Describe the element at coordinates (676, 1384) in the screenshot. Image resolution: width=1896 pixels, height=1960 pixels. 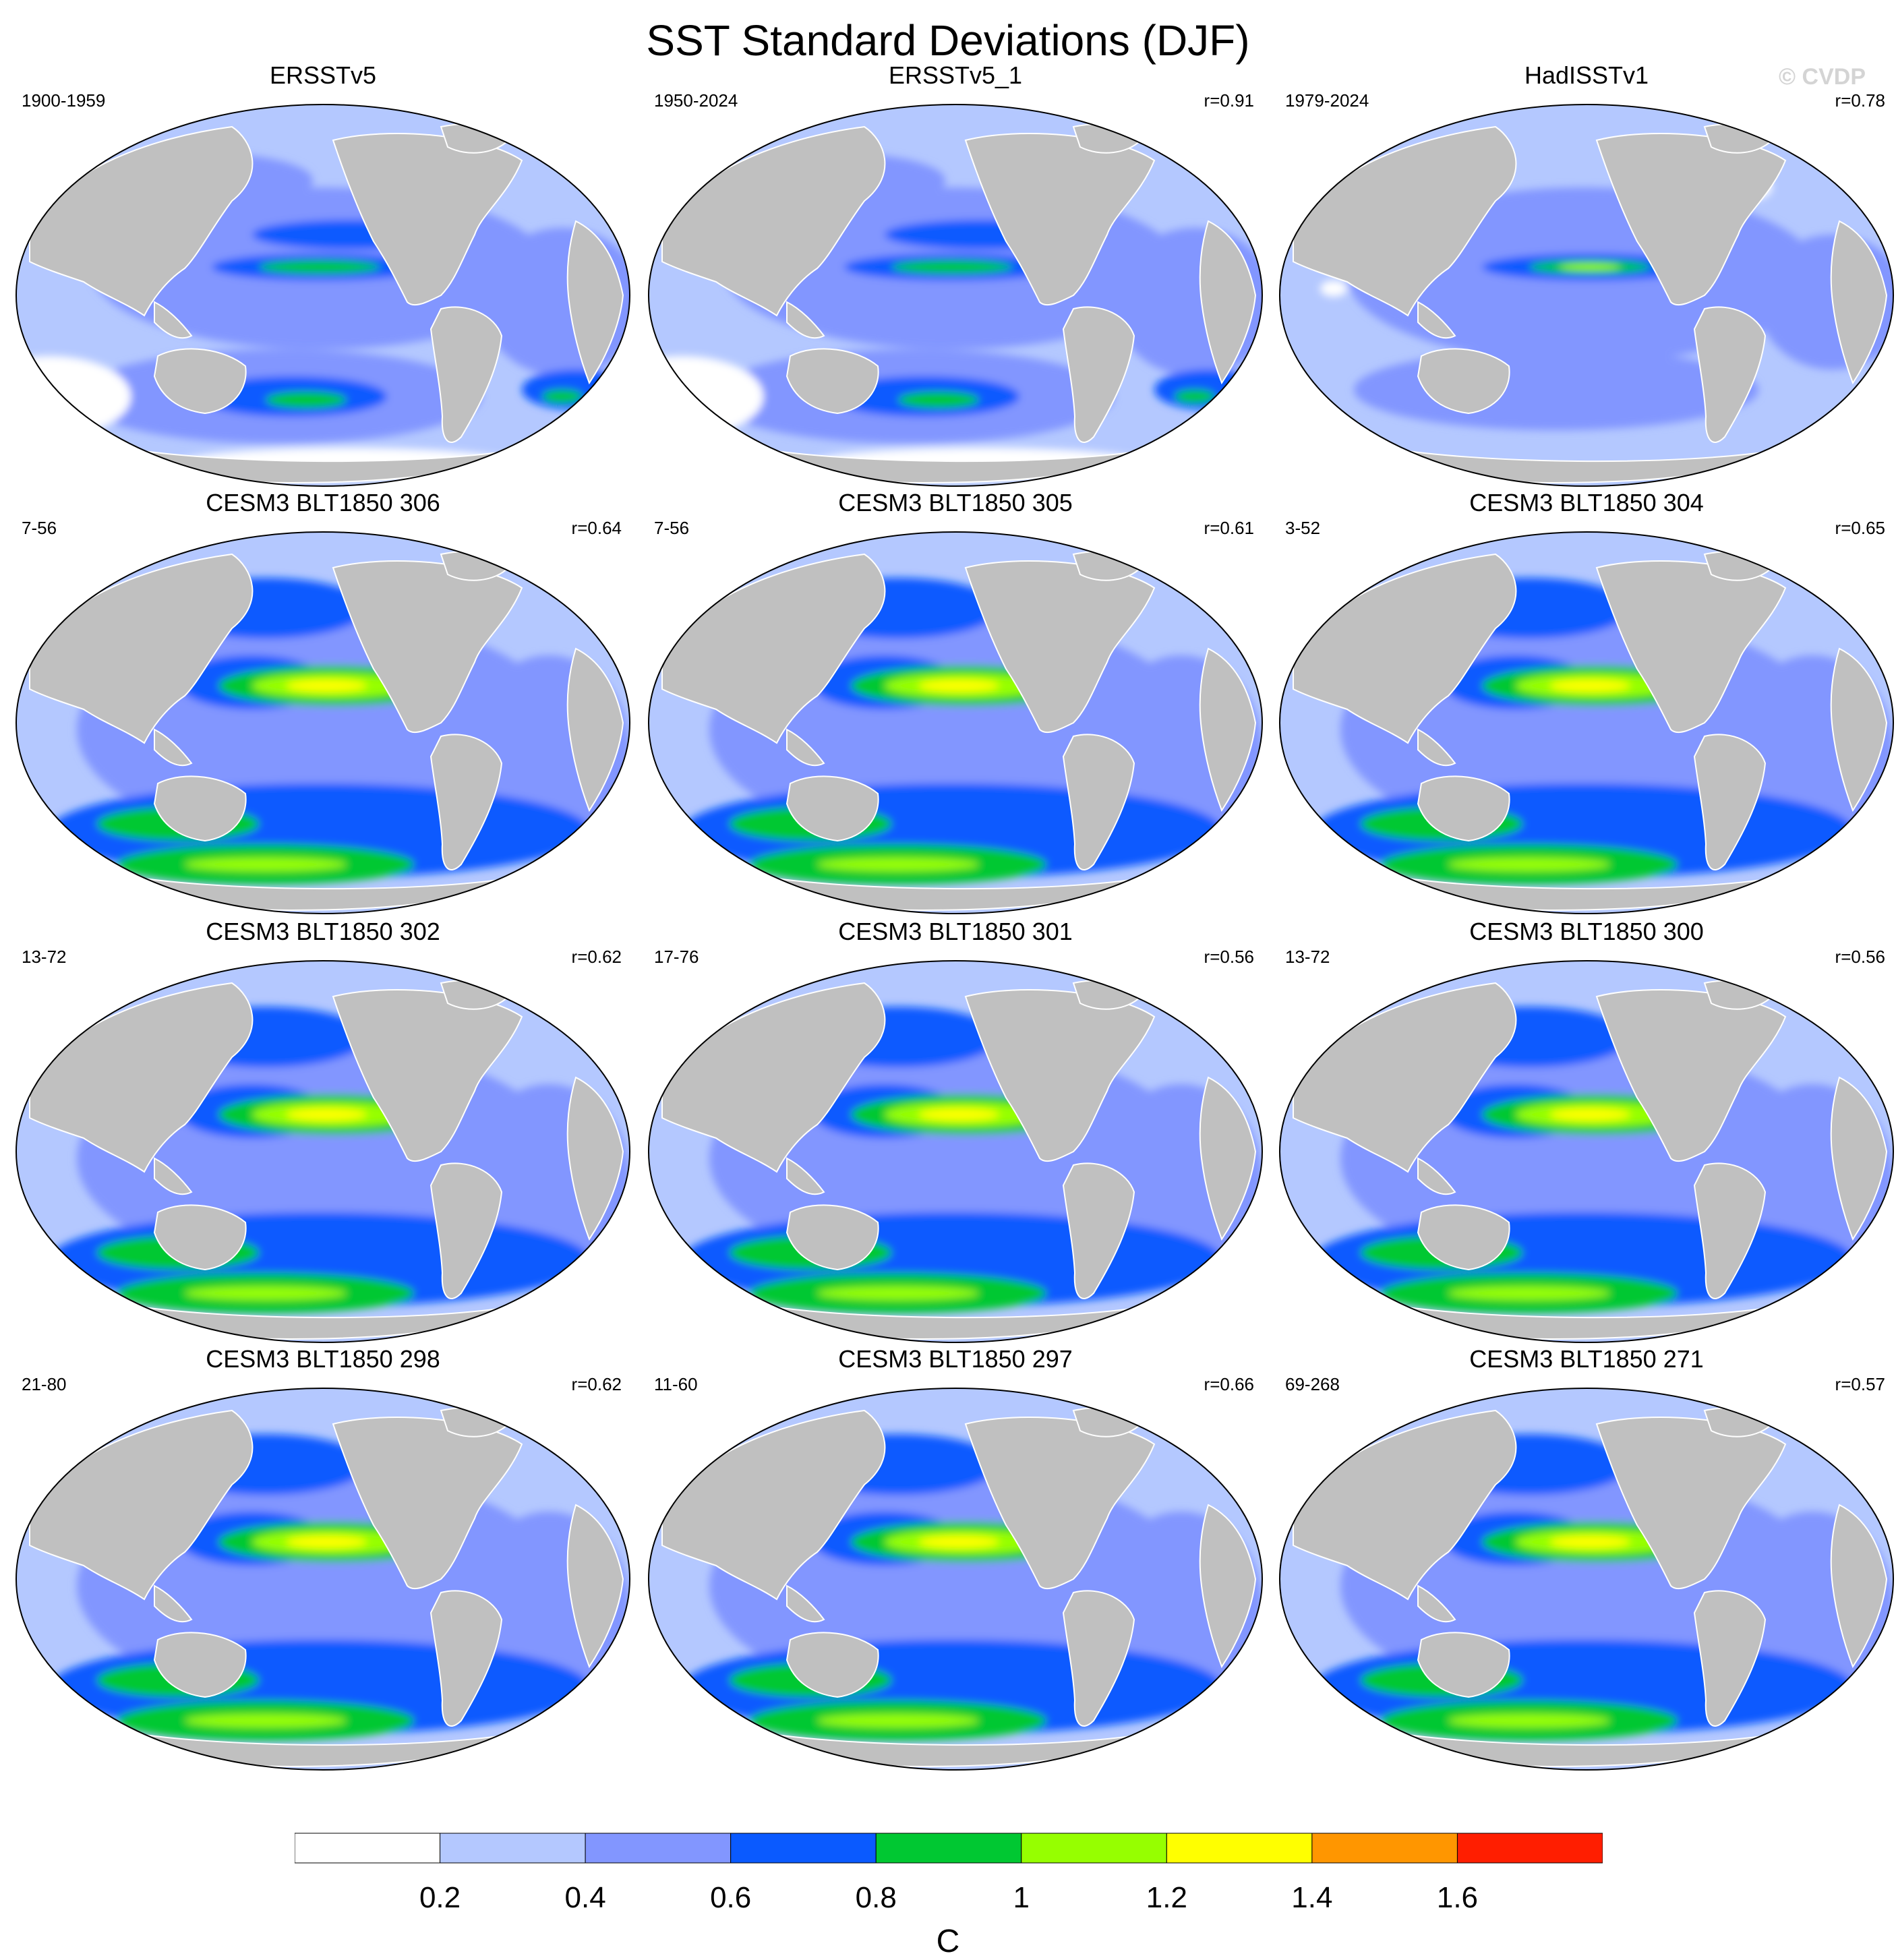
I see `panel-years: 11-60` at that location.